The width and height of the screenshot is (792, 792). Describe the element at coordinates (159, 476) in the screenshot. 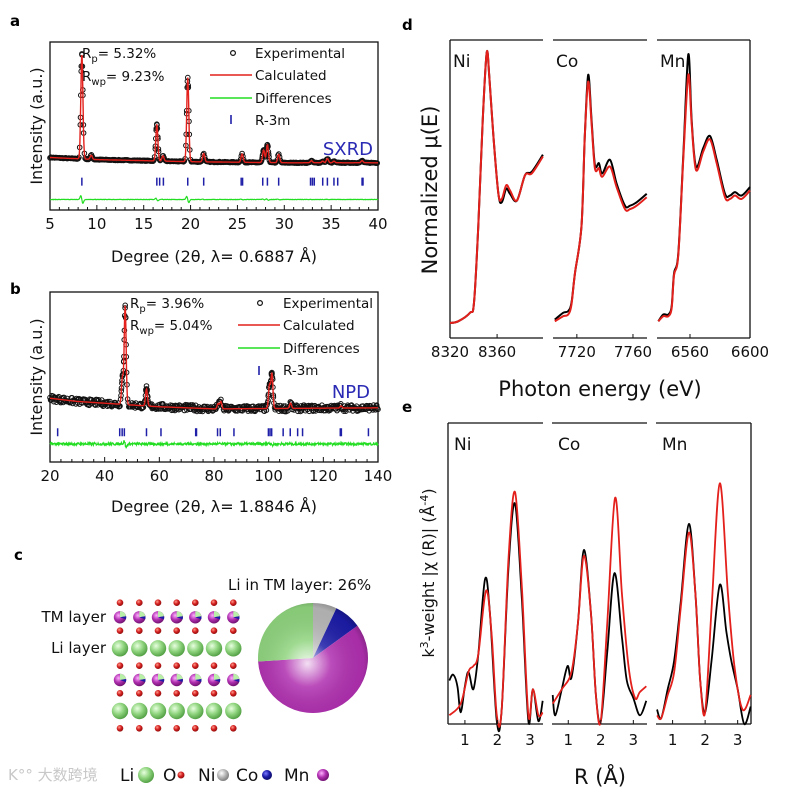

I see `x-tick-label: 60` at that location.